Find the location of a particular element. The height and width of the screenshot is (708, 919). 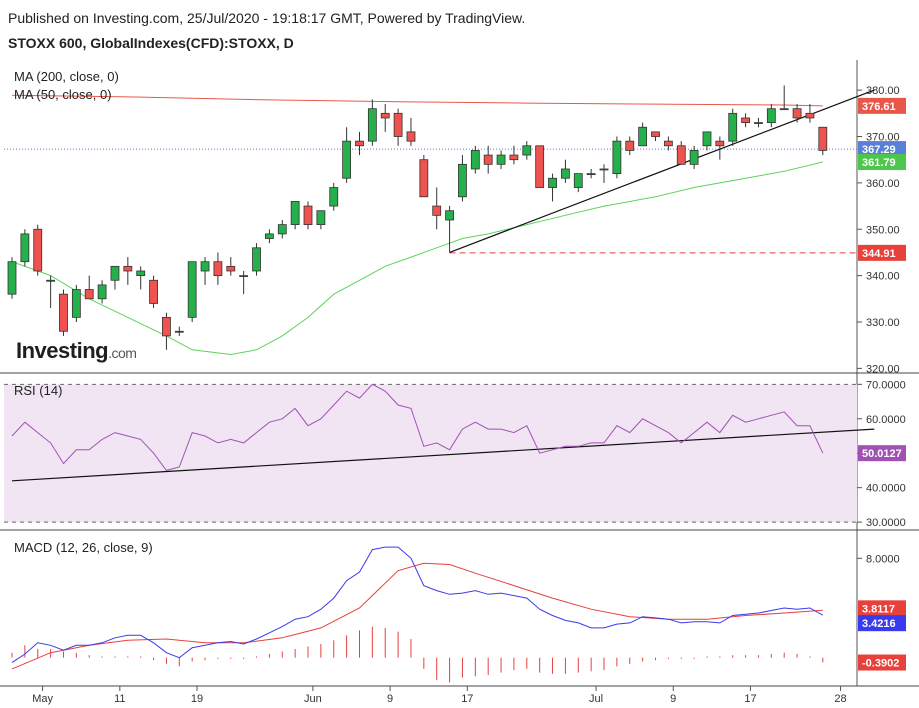

macd-value-tag: 3.8117 is located at coordinates (878, 609).